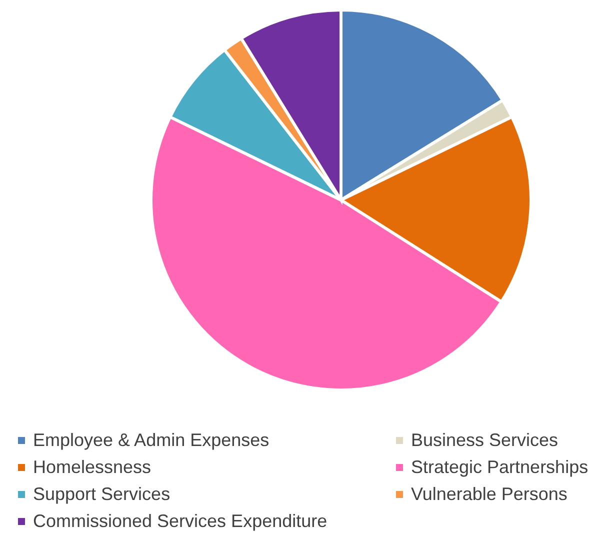 This screenshot has width=612, height=535. Describe the element at coordinates (92, 467) in the screenshot. I see `legend-label: Homelessness` at that location.